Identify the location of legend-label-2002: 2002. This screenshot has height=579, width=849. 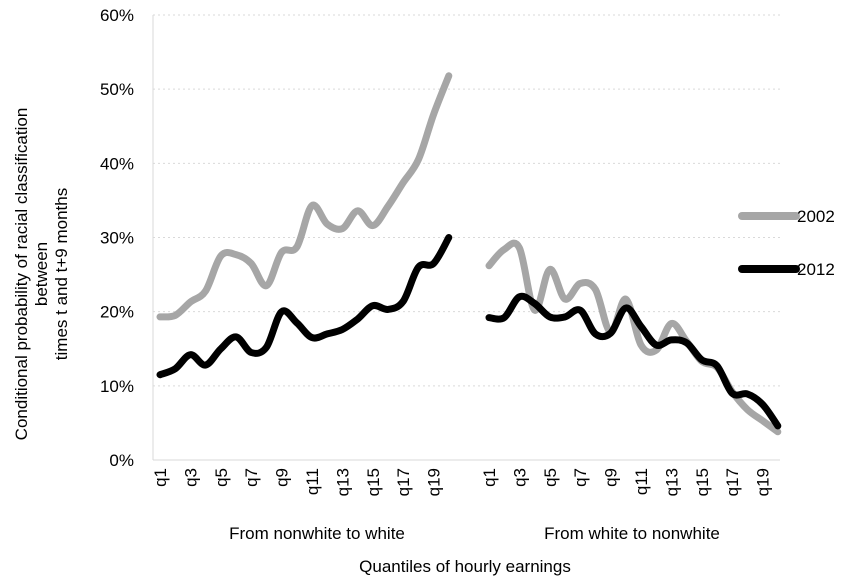
(816, 216).